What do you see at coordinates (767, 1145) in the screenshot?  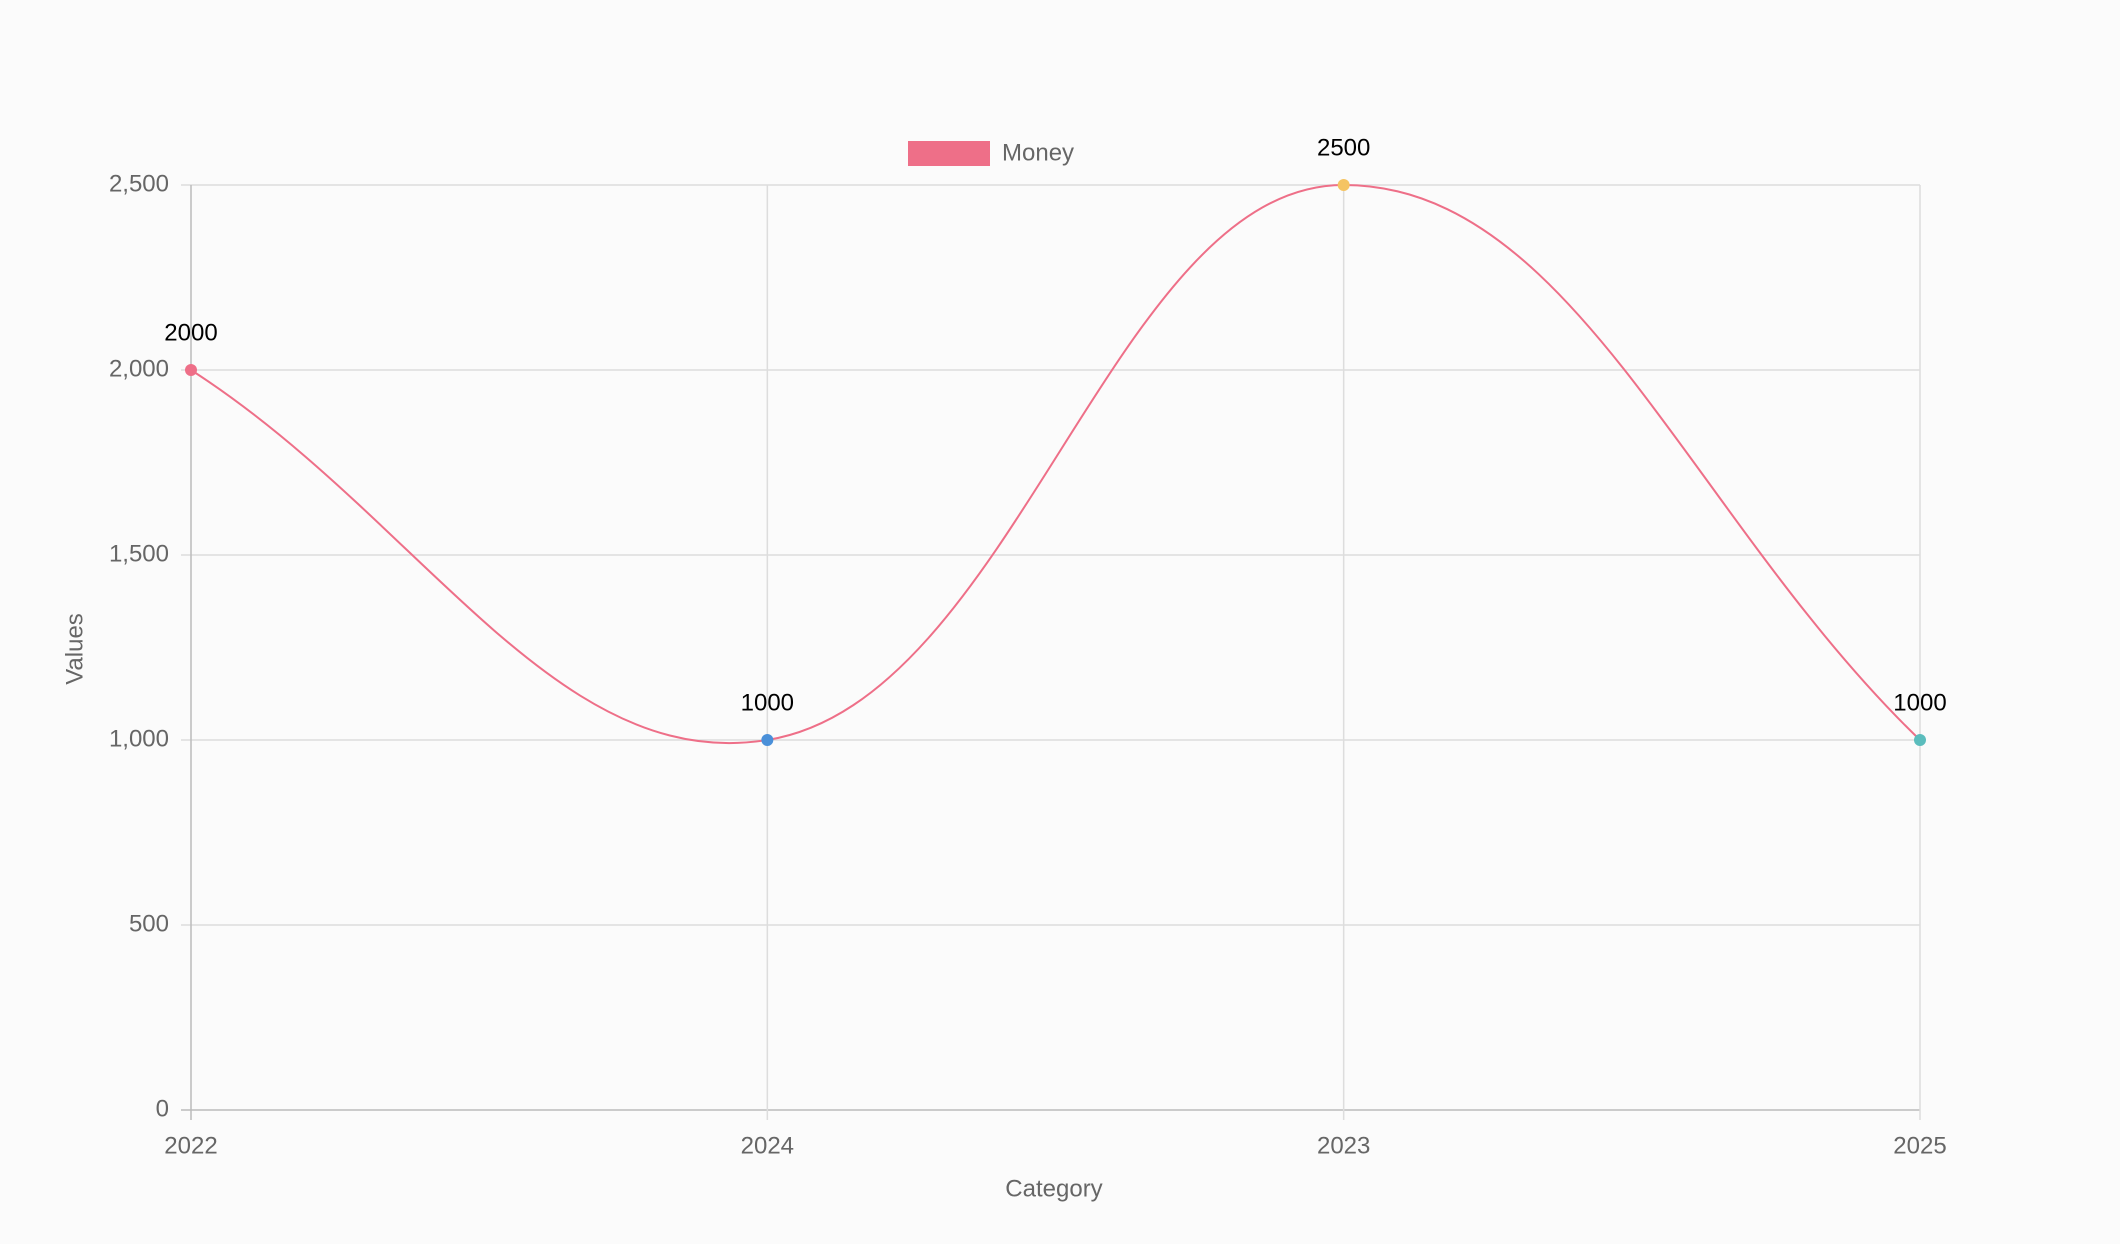 I see `x-tick-label: 2024` at bounding box center [767, 1145].